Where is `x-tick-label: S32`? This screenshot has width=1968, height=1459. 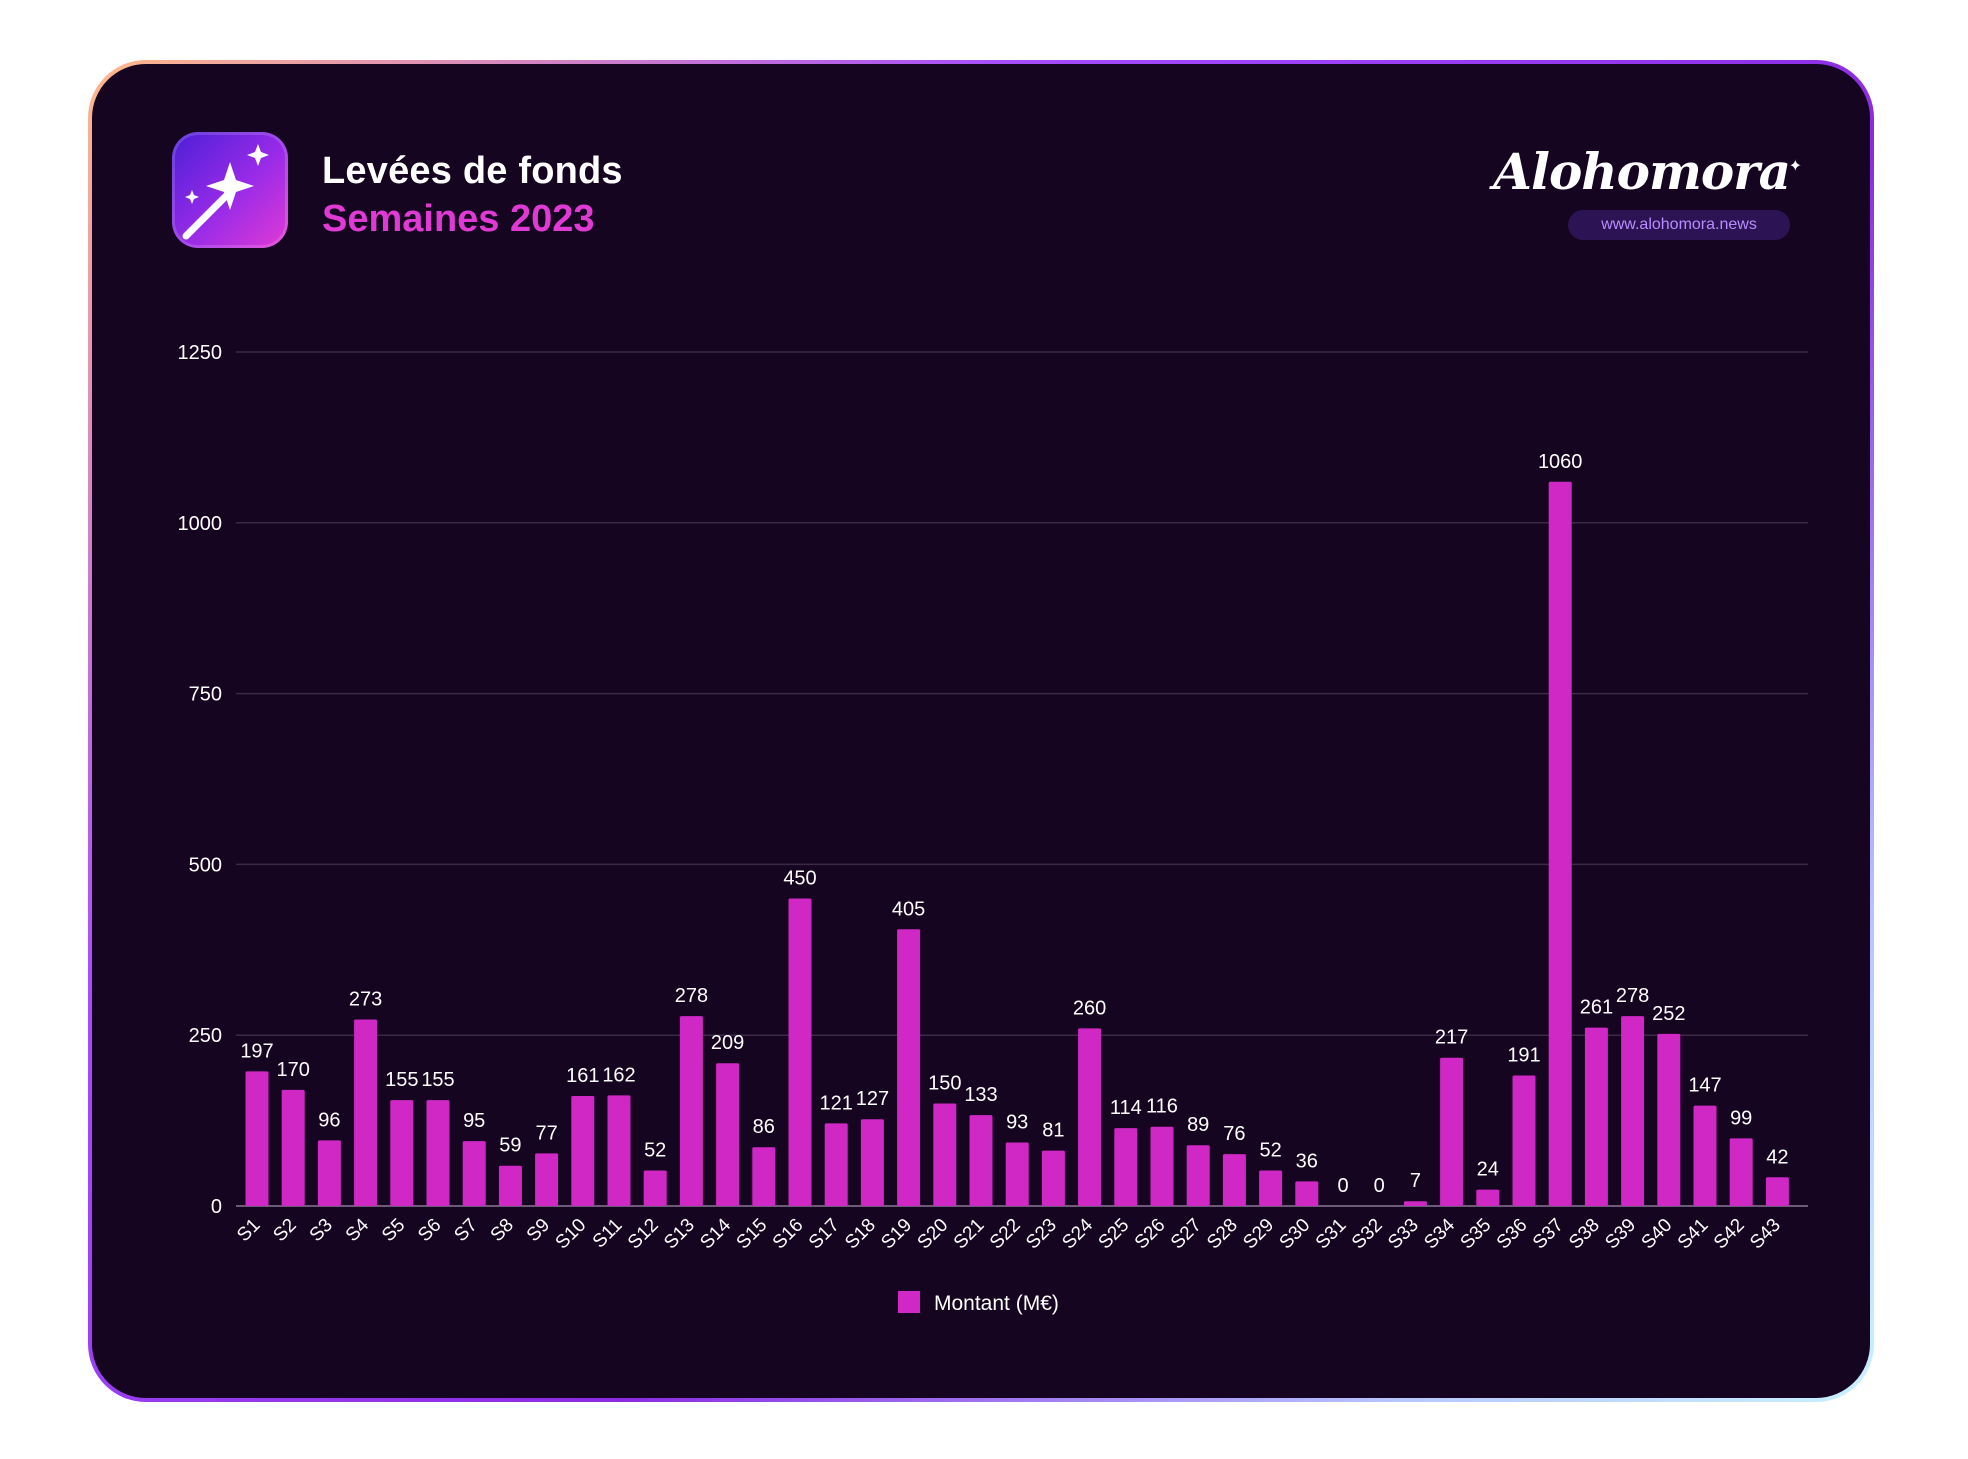 x-tick-label: S32 is located at coordinates (1367, 1234).